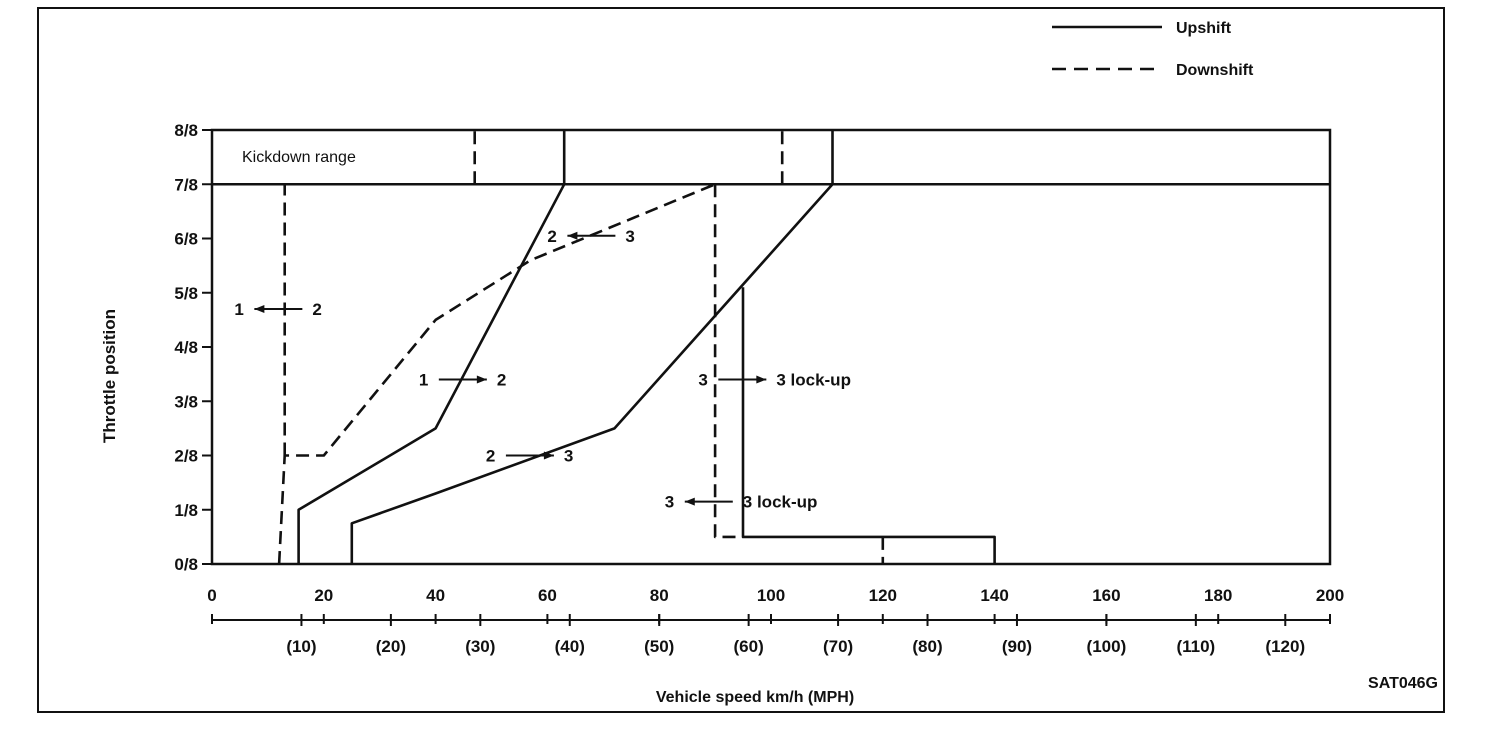 Image resolution: width=1504 pixels, height=738 pixels. Describe the element at coordinates (570, 646) in the screenshot. I see `mph-tick-label: (40)` at that location.